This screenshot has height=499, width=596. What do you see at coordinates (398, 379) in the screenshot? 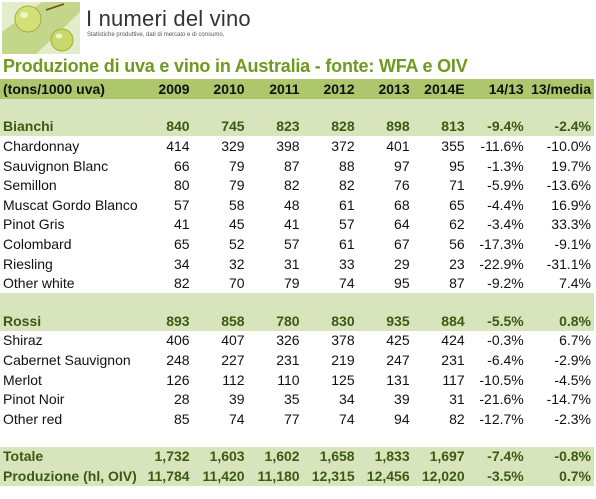
I see `cell-value: 131` at bounding box center [398, 379].